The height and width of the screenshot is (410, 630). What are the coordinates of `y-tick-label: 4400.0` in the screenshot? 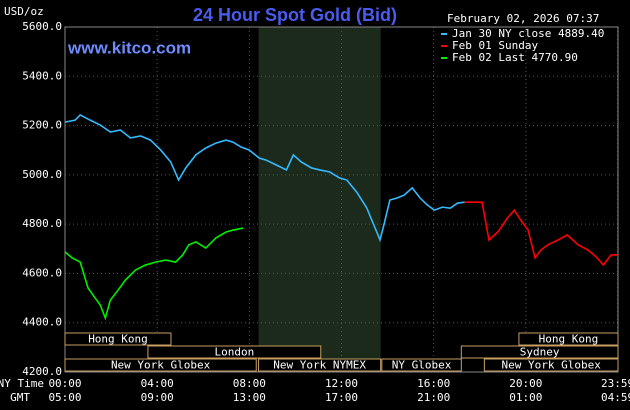 It's located at (42, 322).